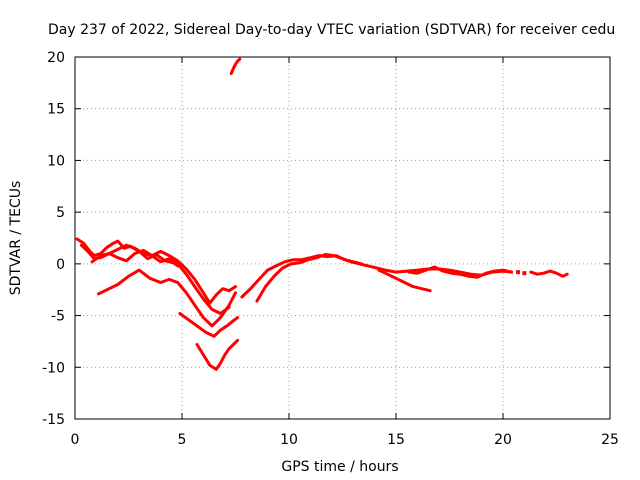 This screenshot has width=640, height=480. I want to click on x-axis-label: GPS time / hours, so click(339, 467).